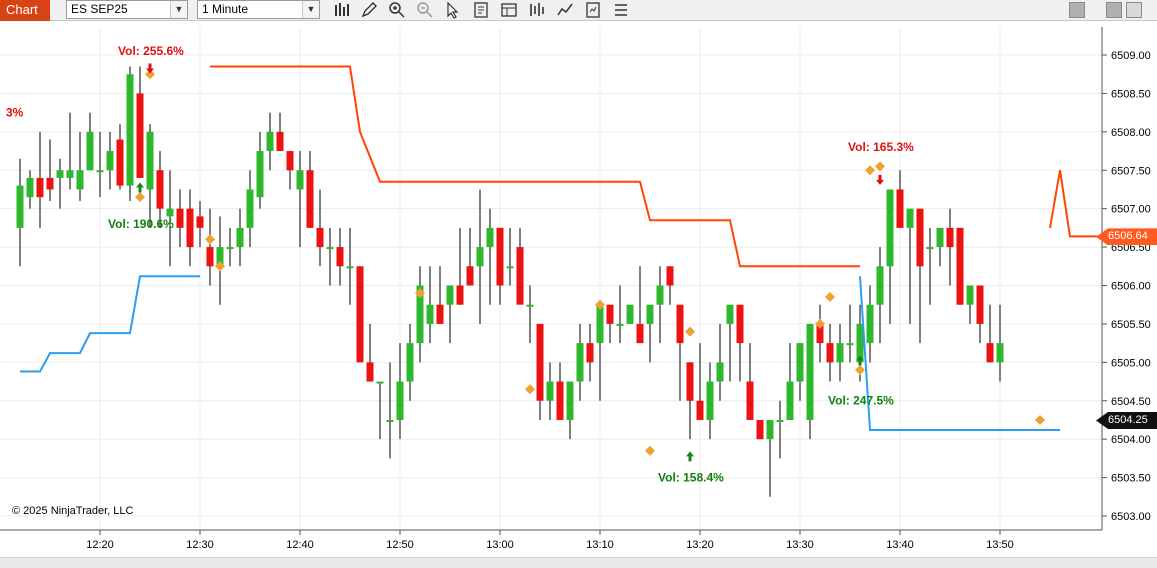  I want to click on time-tick-label: 13:20, so click(700, 545).